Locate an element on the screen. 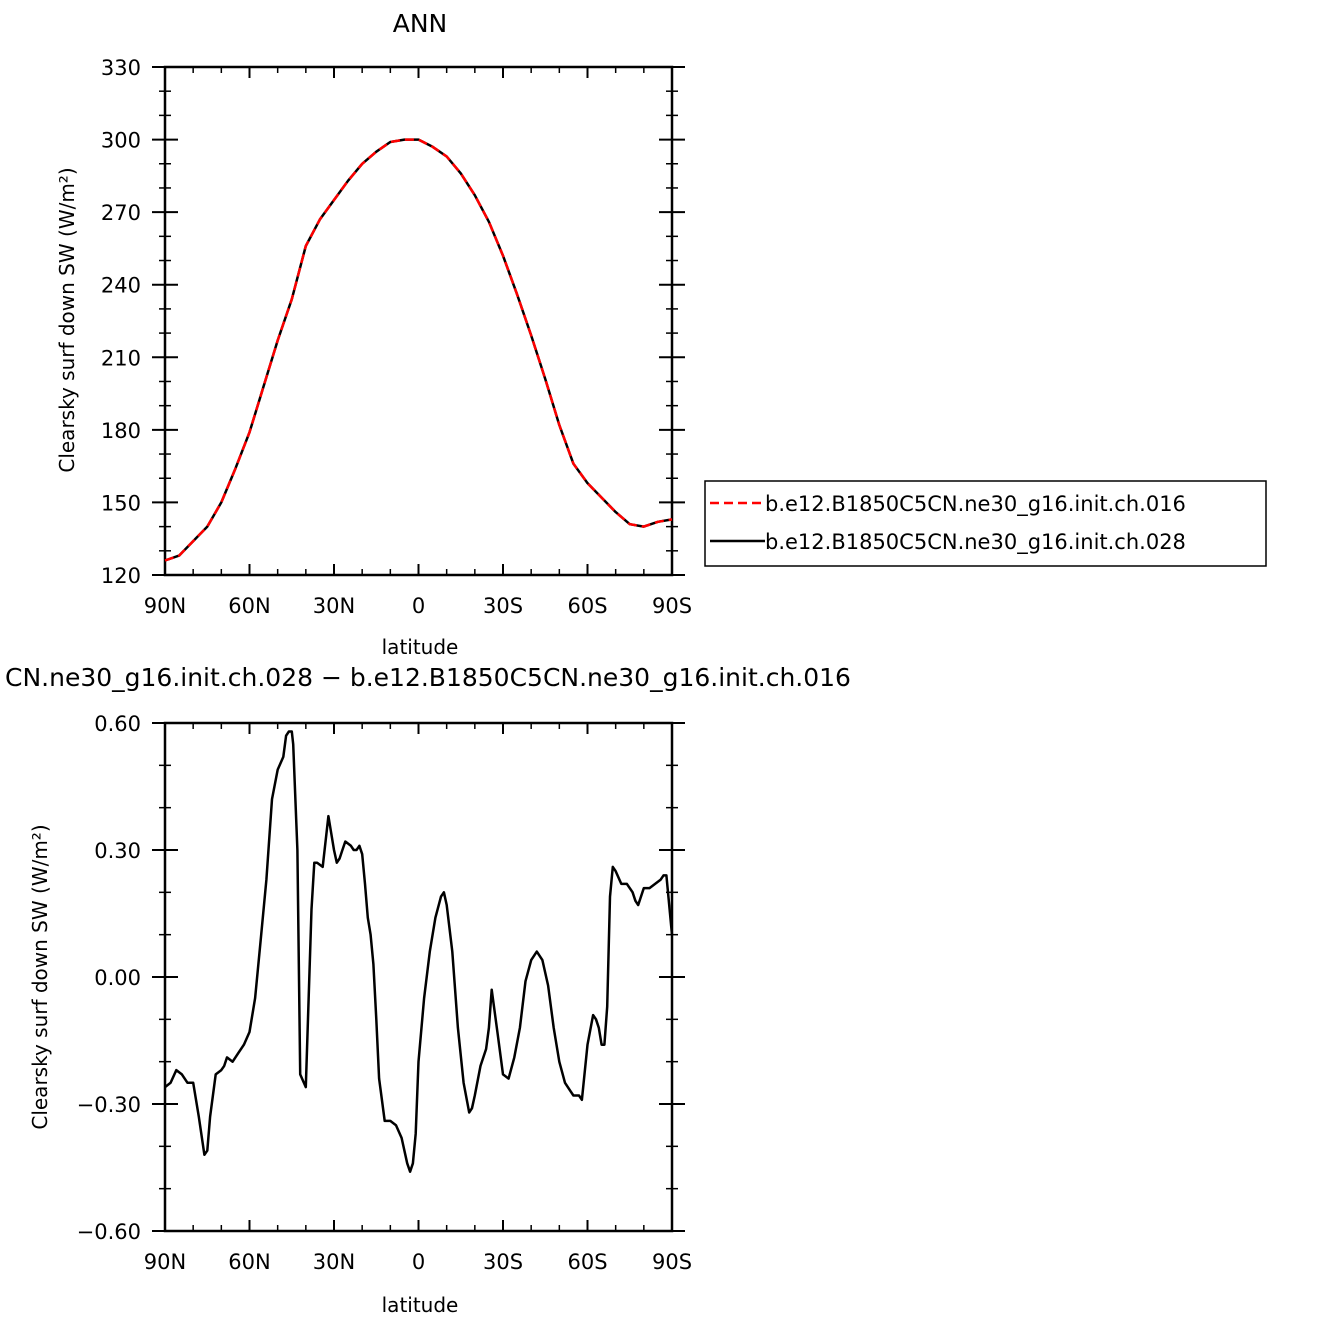  bottom-x-tick-label: 30S is located at coordinates (503, 1262).